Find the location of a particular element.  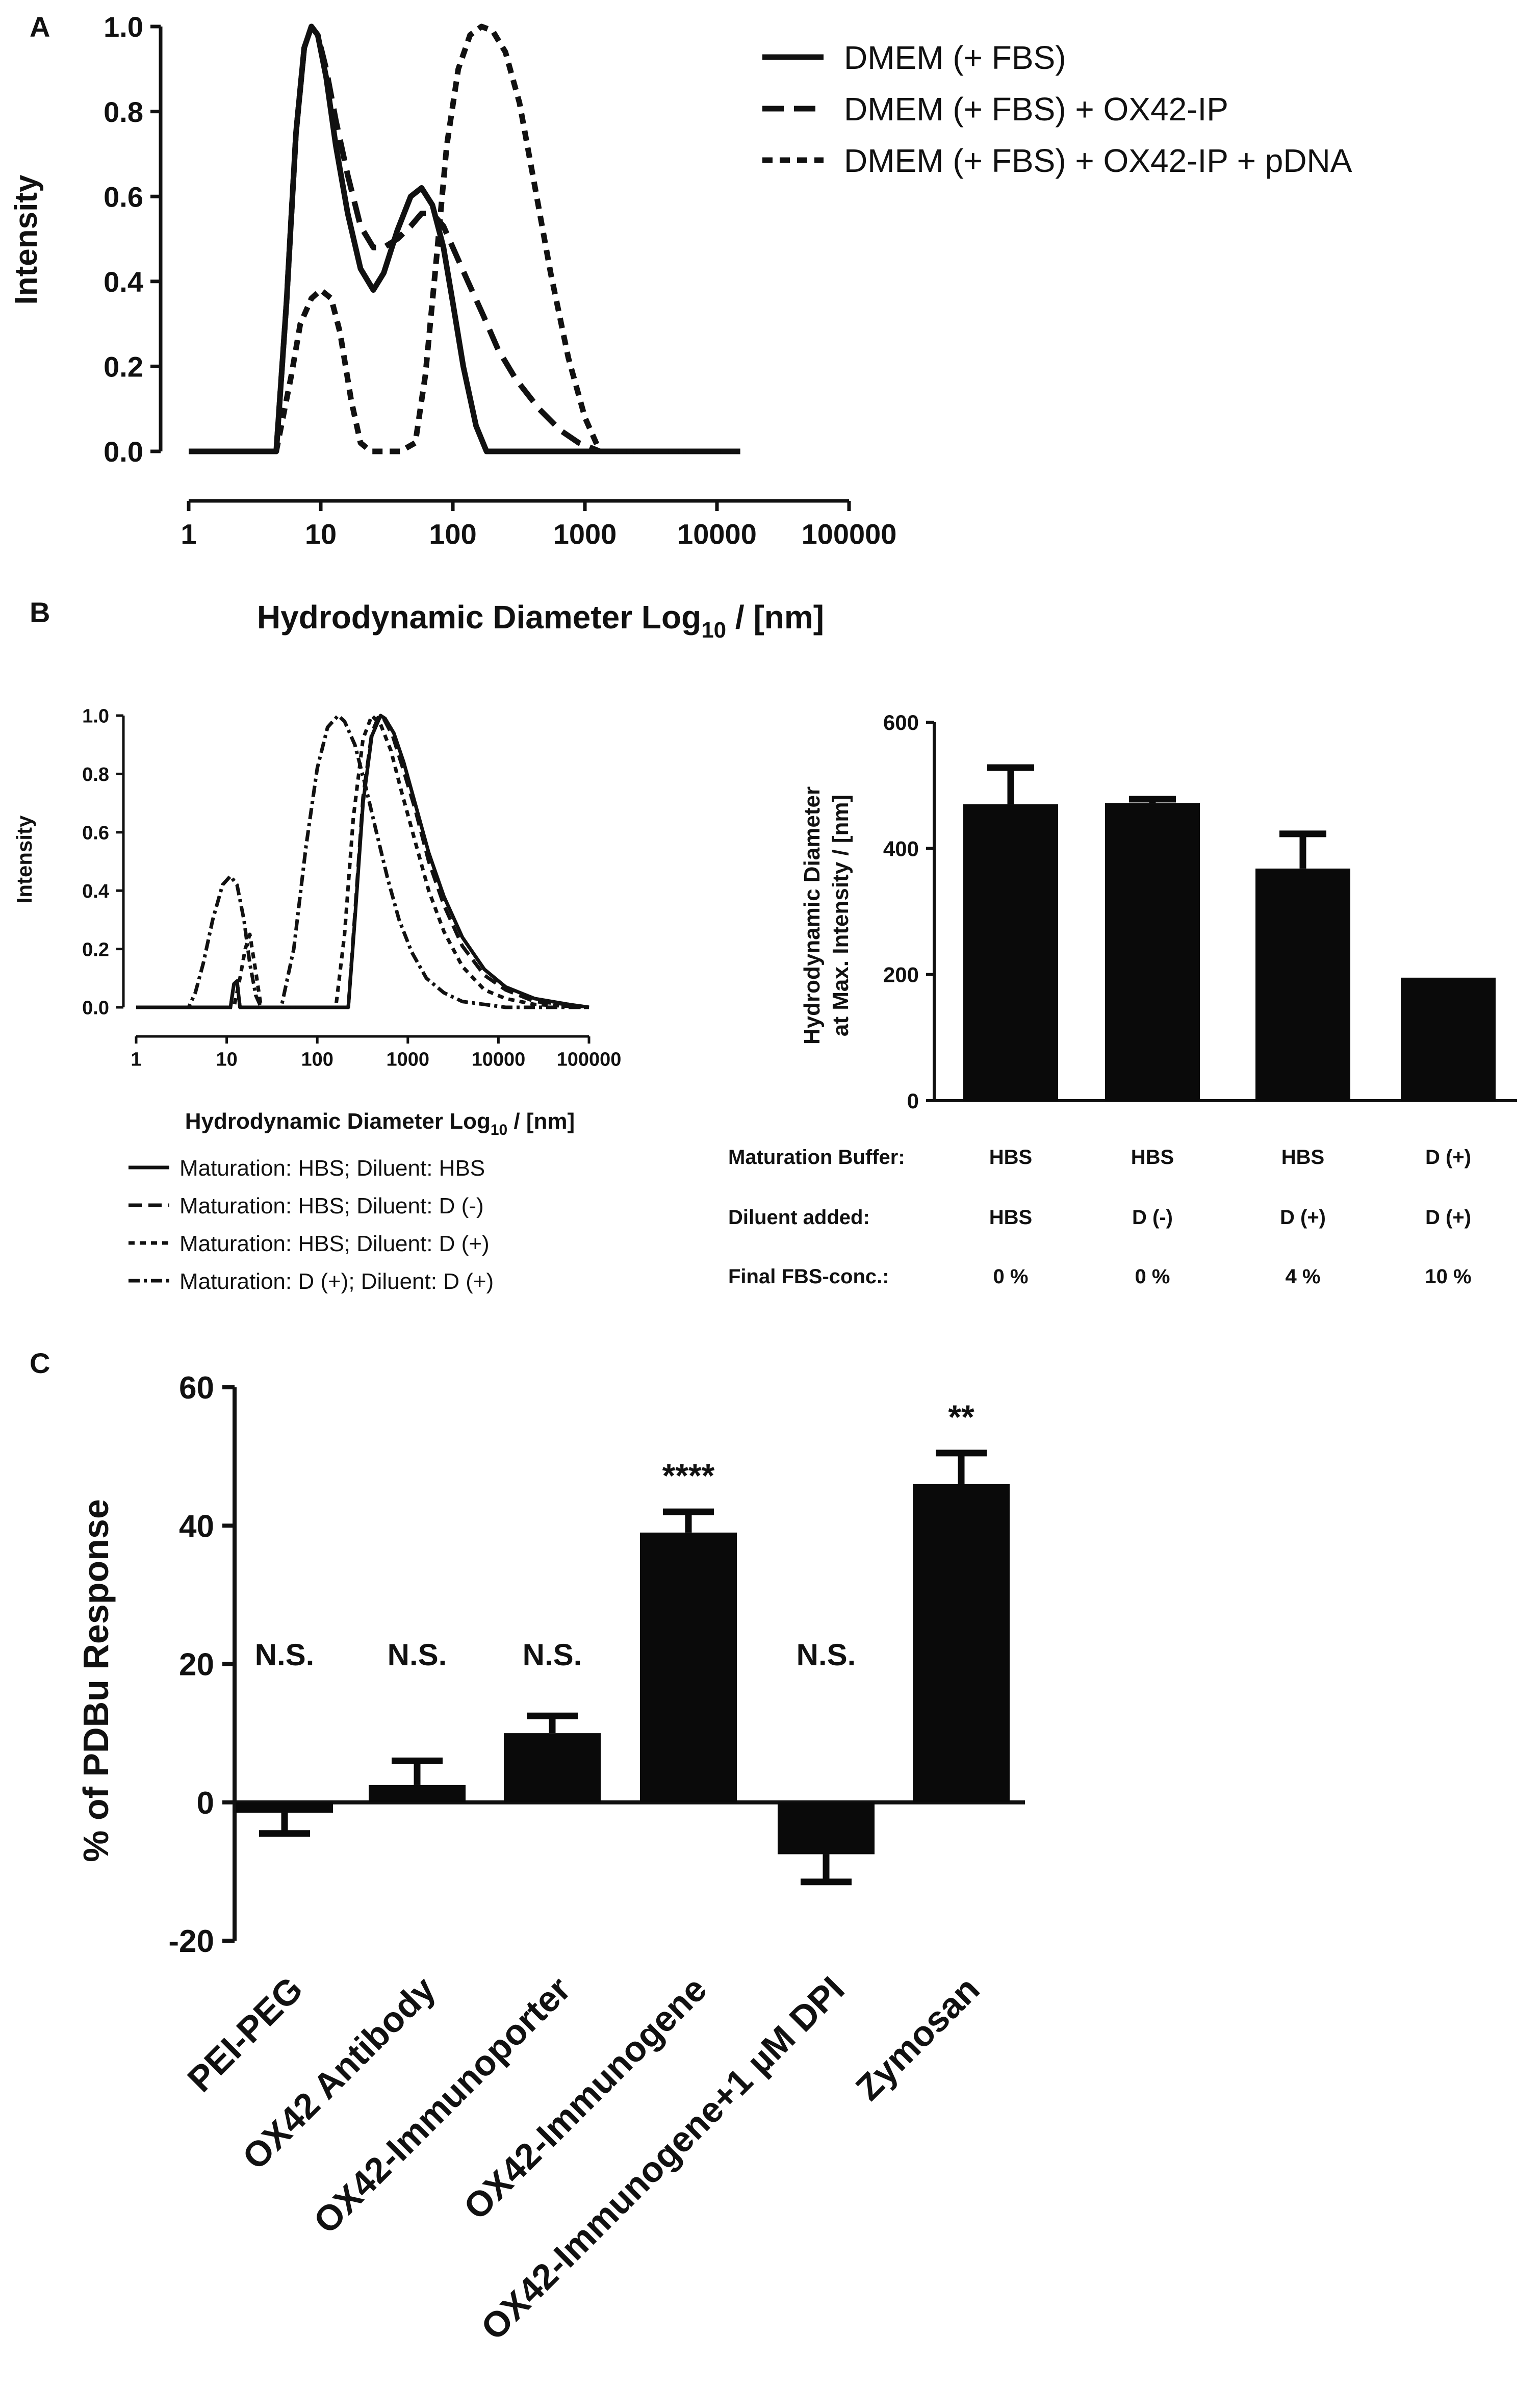

panel-label-c: C is located at coordinates (40, 1363).